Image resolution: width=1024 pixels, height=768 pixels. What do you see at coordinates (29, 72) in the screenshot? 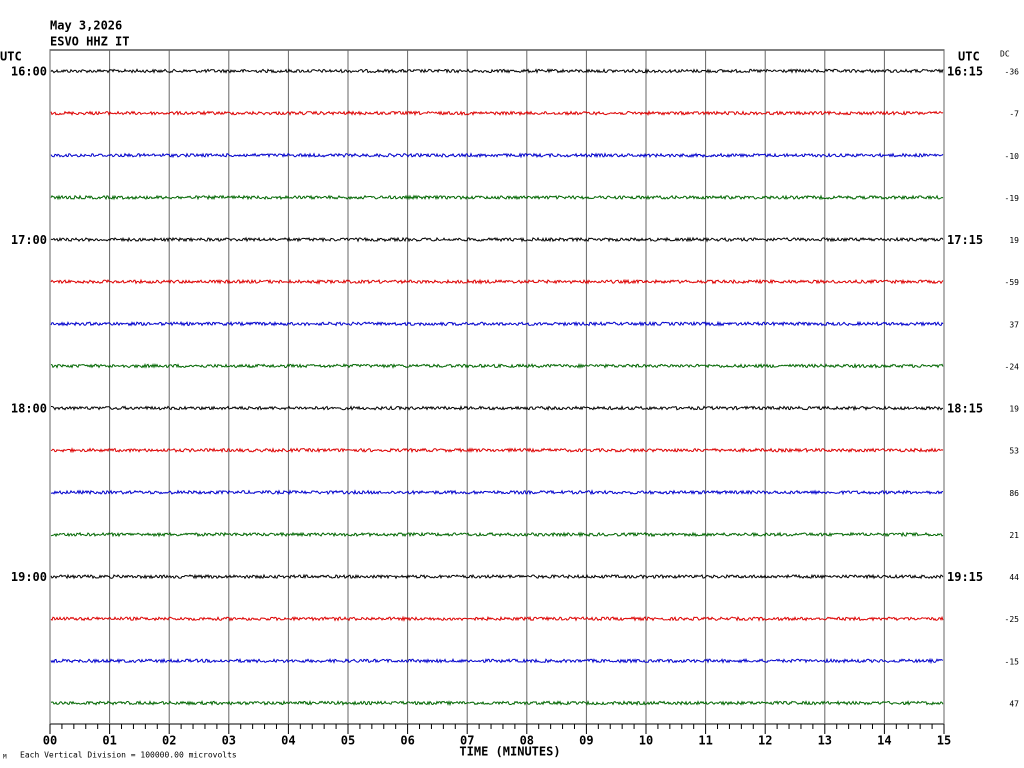
I see `hour-label-left: 16:00` at bounding box center [29, 72].